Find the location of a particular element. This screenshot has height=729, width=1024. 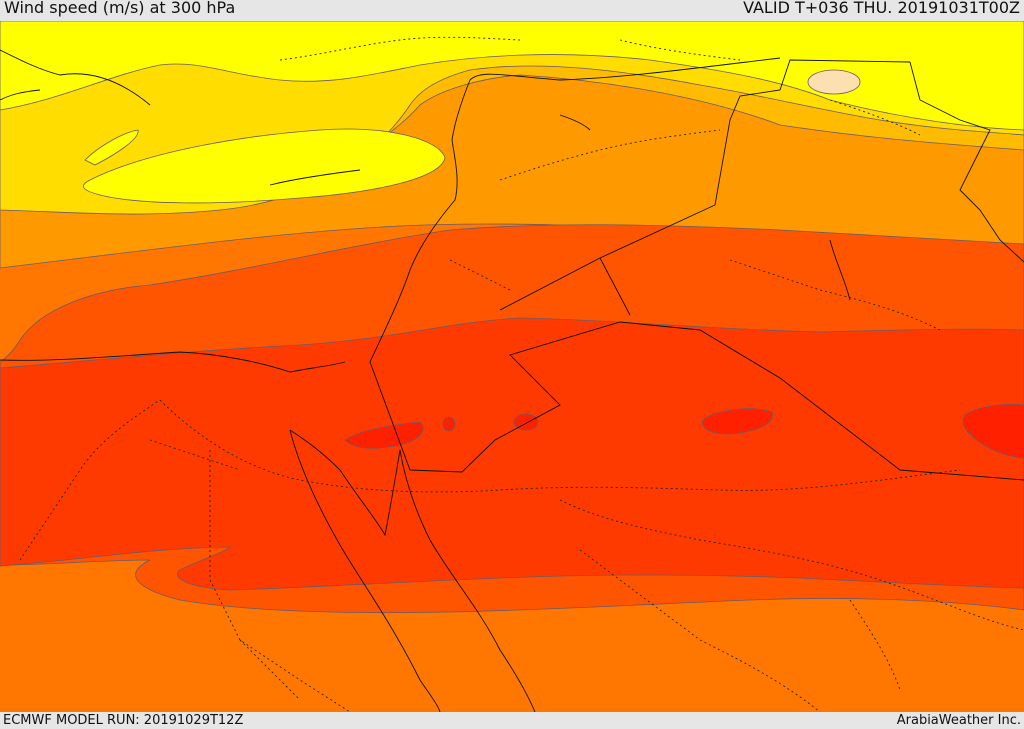

core-jordan is located at coordinates (526, 422).